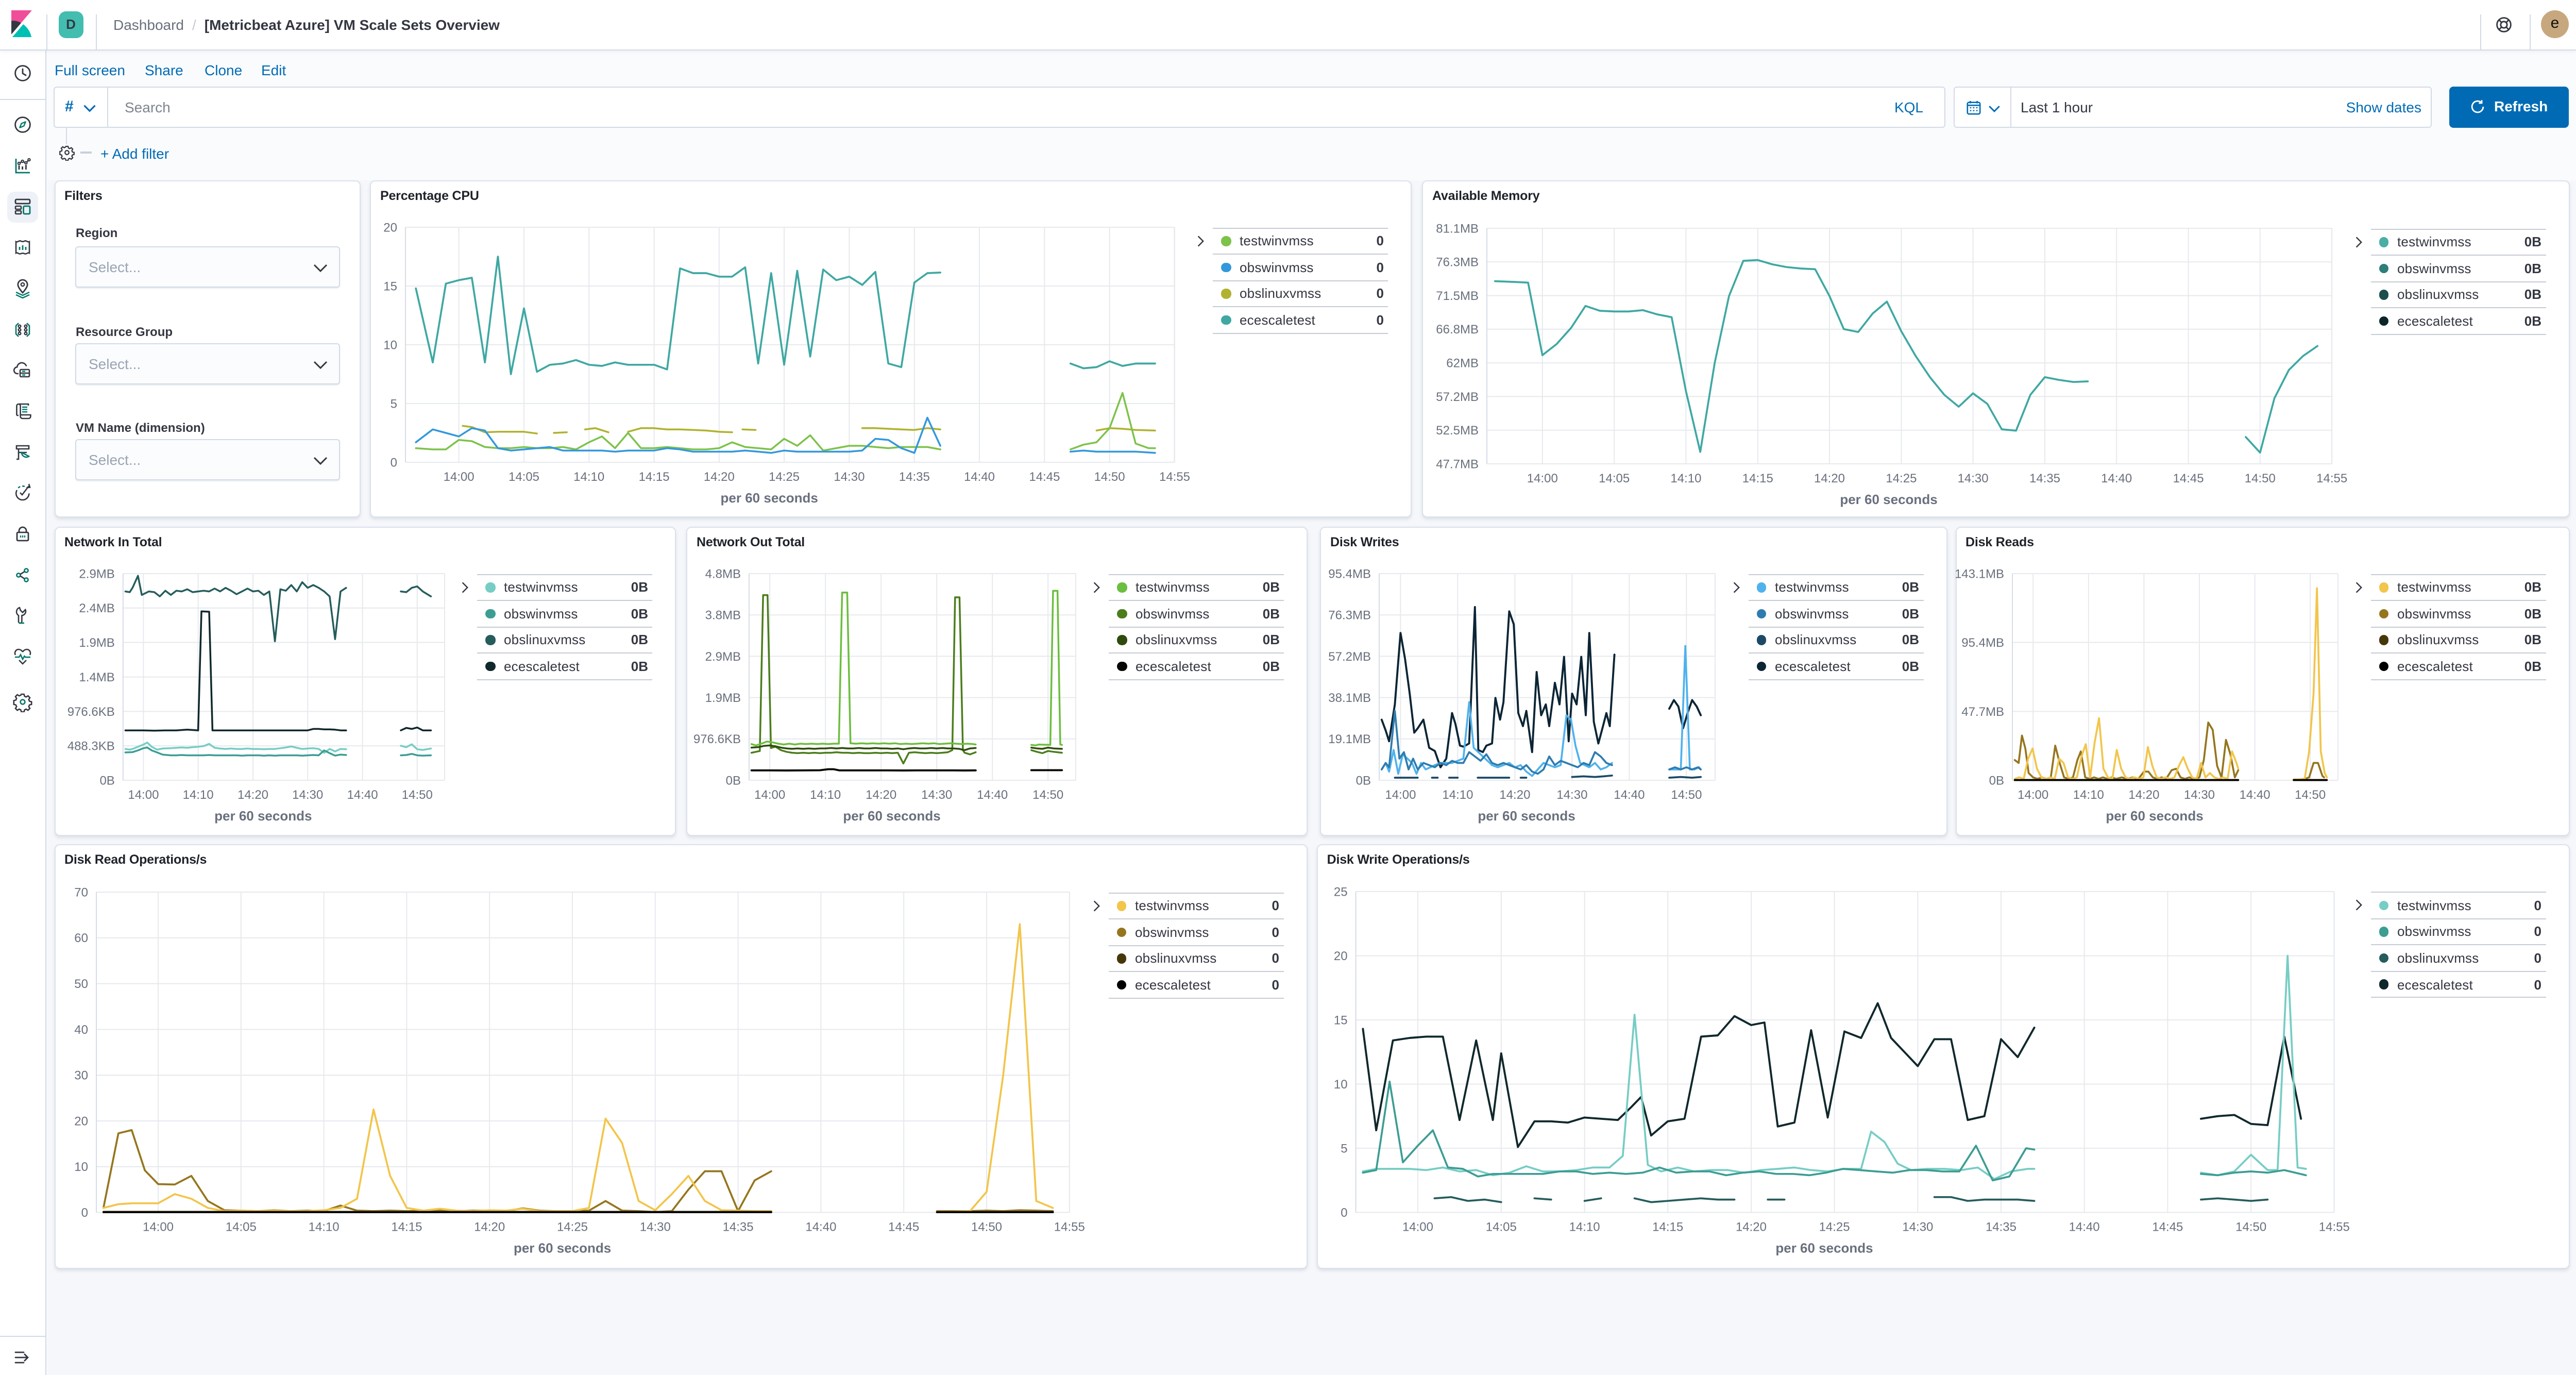 The image size is (2576, 1375). What do you see at coordinates (723, 574) in the screenshot?
I see `svg-text: 4.8MB` at bounding box center [723, 574].